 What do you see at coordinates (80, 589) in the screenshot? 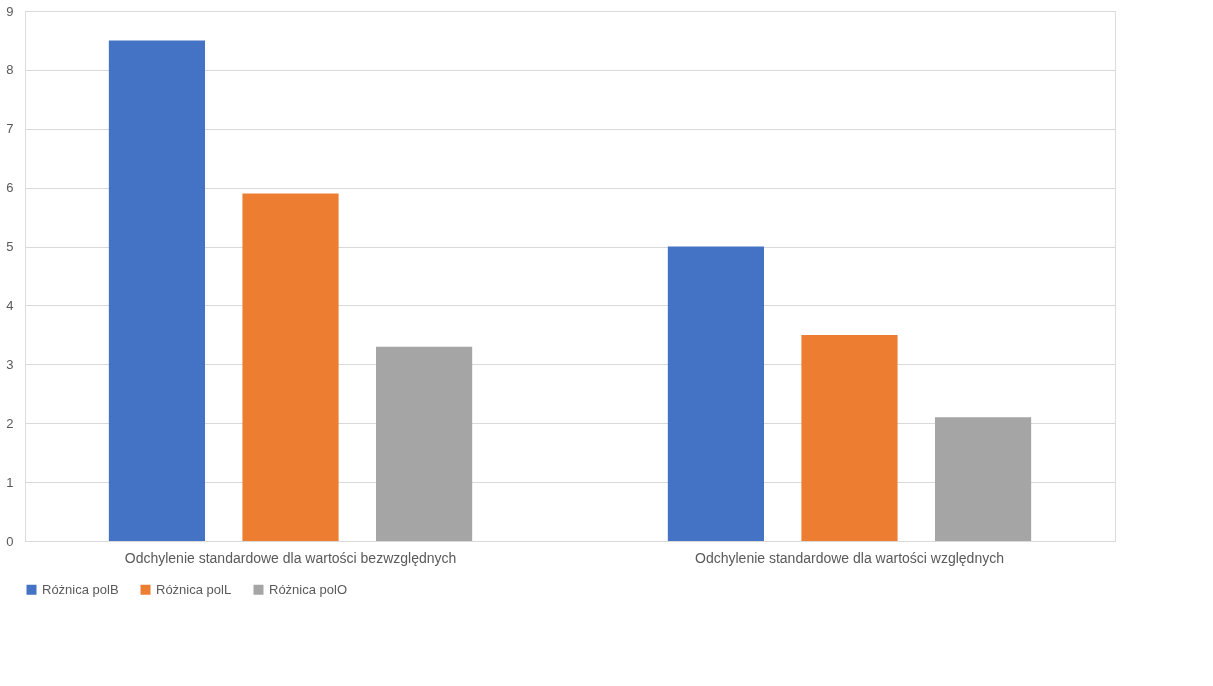
I see `legend-label: Różnica polB` at bounding box center [80, 589].